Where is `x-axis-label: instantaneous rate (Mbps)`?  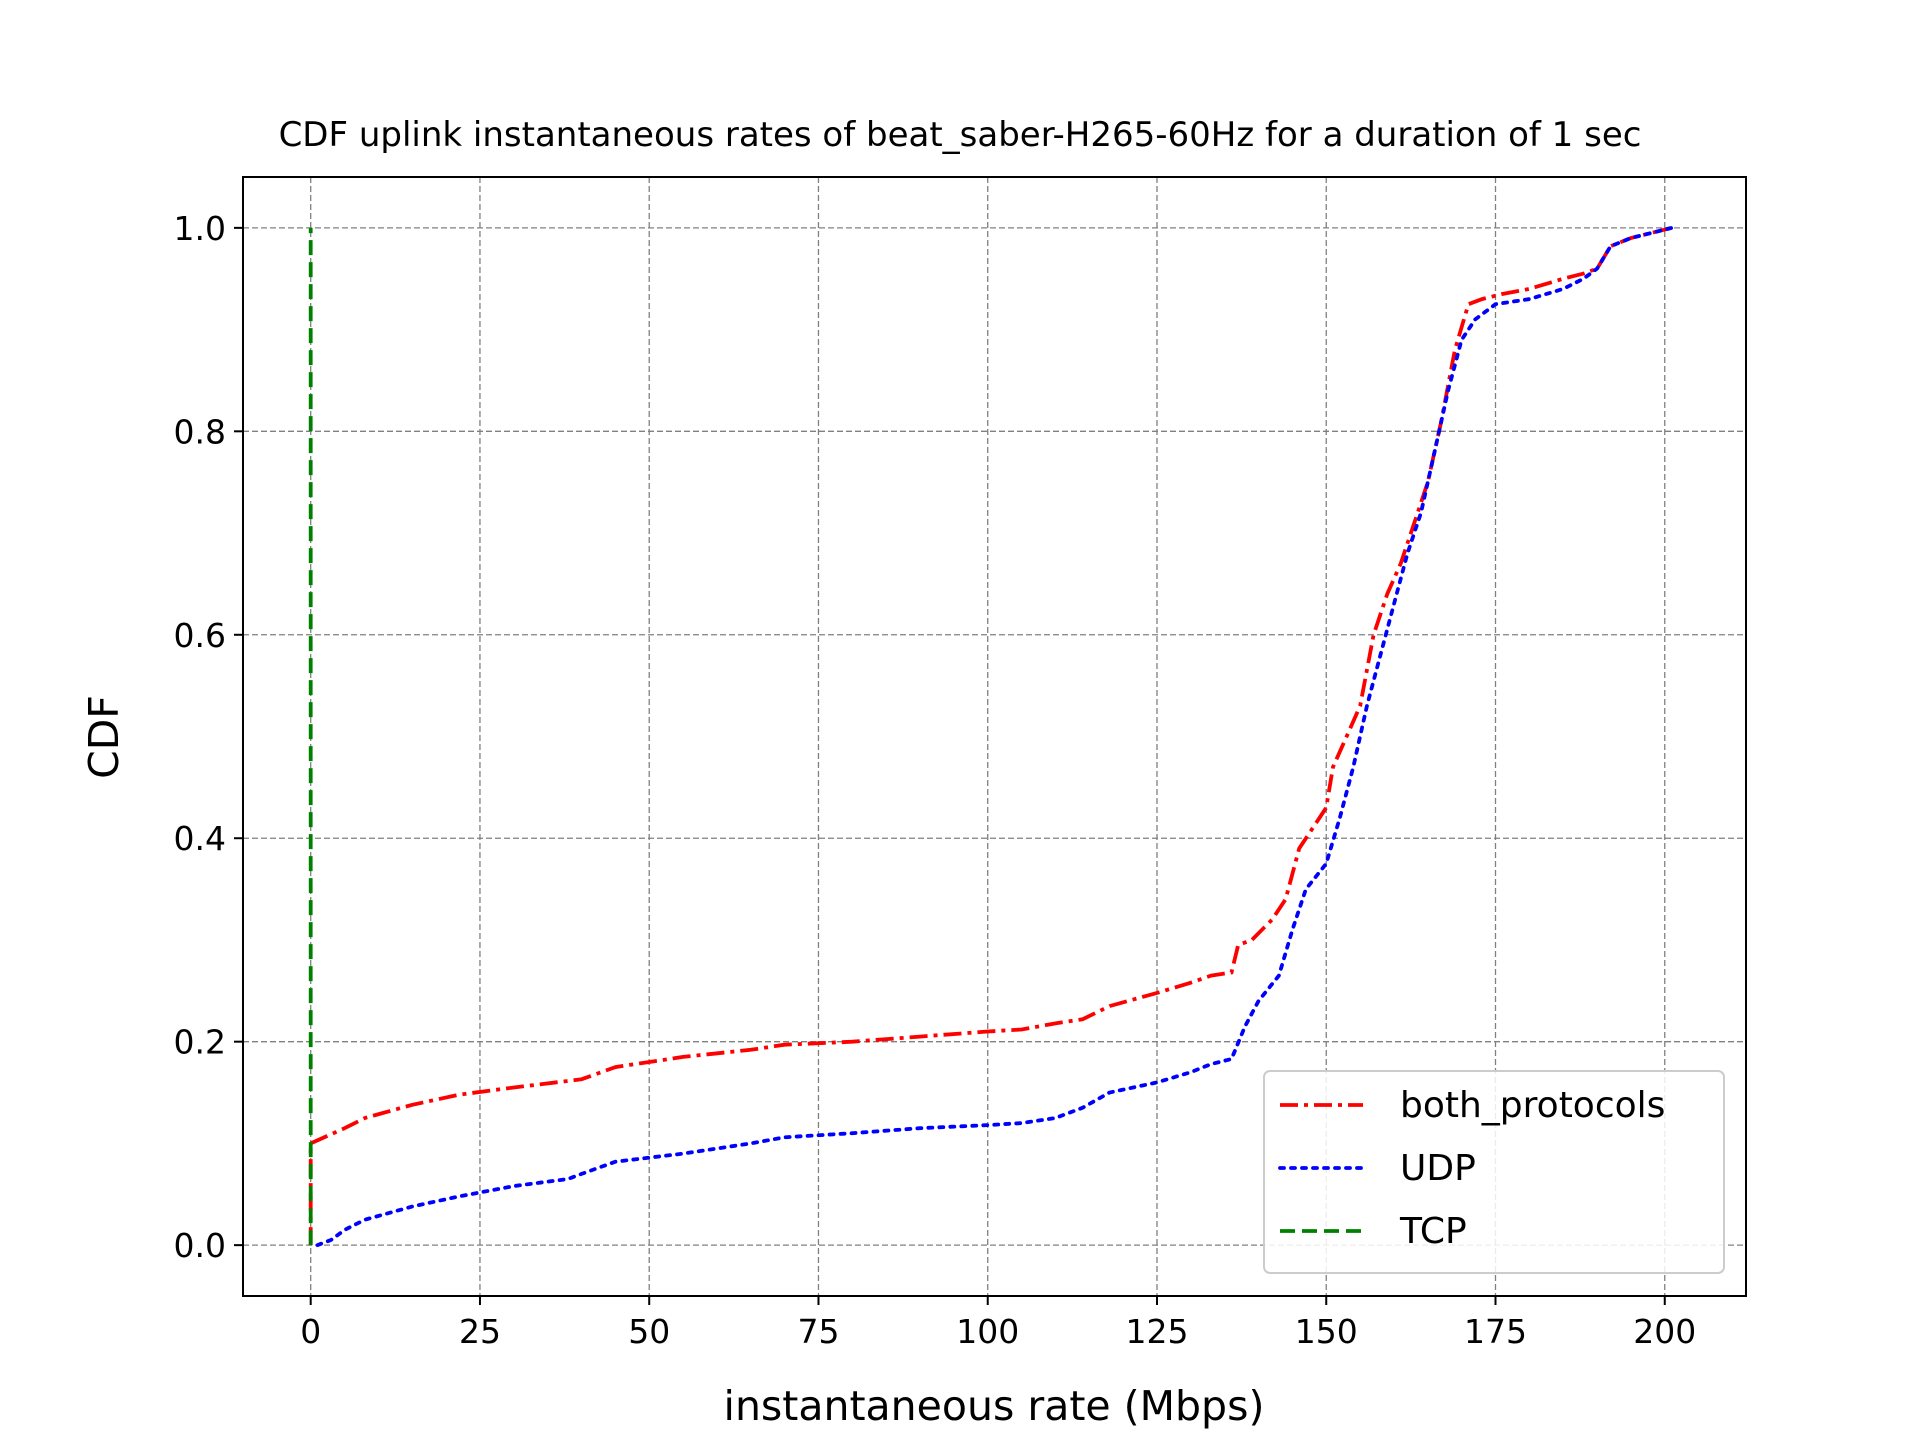 x-axis-label: instantaneous rate (Mbps) is located at coordinates (994, 1406).